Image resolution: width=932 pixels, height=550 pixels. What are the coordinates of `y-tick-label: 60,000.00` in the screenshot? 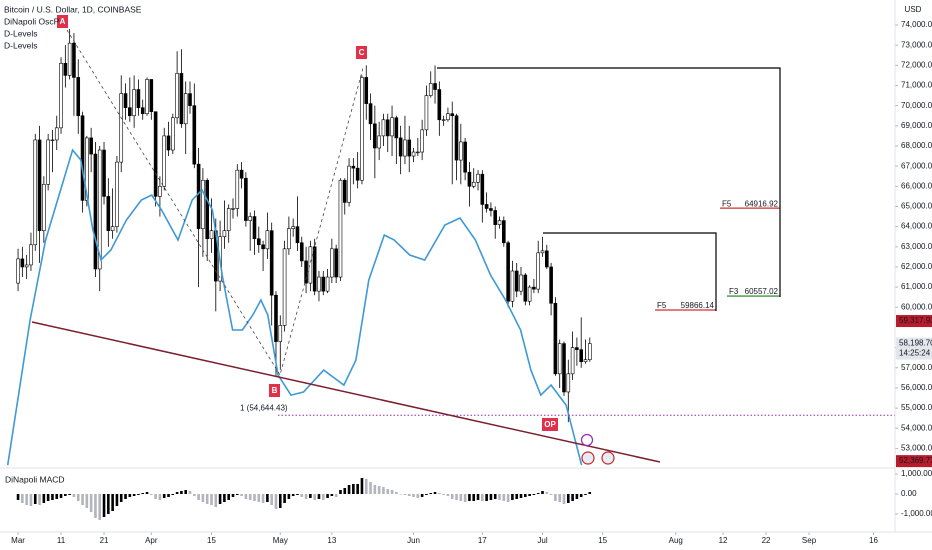 It's located at (916, 306).